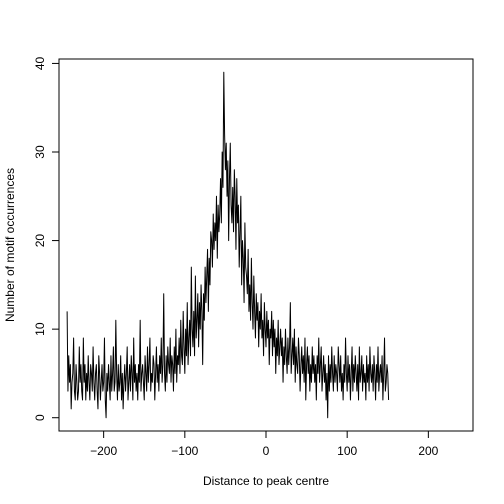 This screenshot has width=504, height=504. What do you see at coordinates (40, 63) in the screenshot?
I see `y-tick-label: 40` at bounding box center [40, 63].